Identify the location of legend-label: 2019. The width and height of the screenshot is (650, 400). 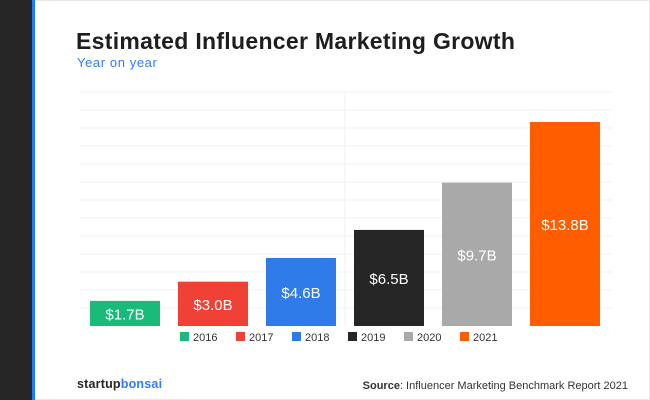
(373, 338).